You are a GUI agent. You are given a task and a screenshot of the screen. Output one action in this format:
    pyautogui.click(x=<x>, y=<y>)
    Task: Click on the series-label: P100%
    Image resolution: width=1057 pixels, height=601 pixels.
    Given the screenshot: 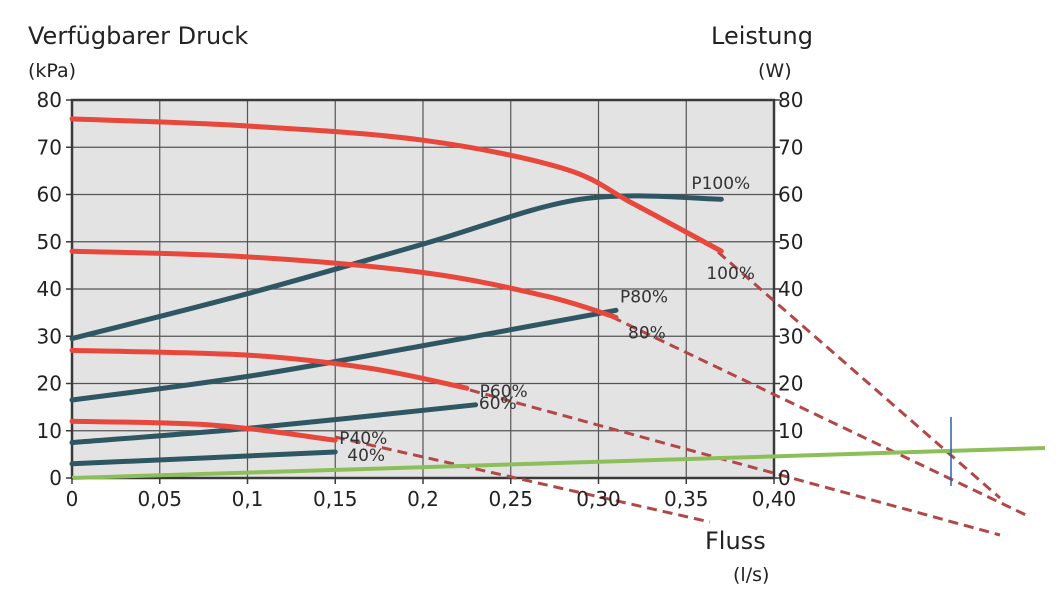 What is the action you would take?
    pyautogui.click(x=720, y=184)
    